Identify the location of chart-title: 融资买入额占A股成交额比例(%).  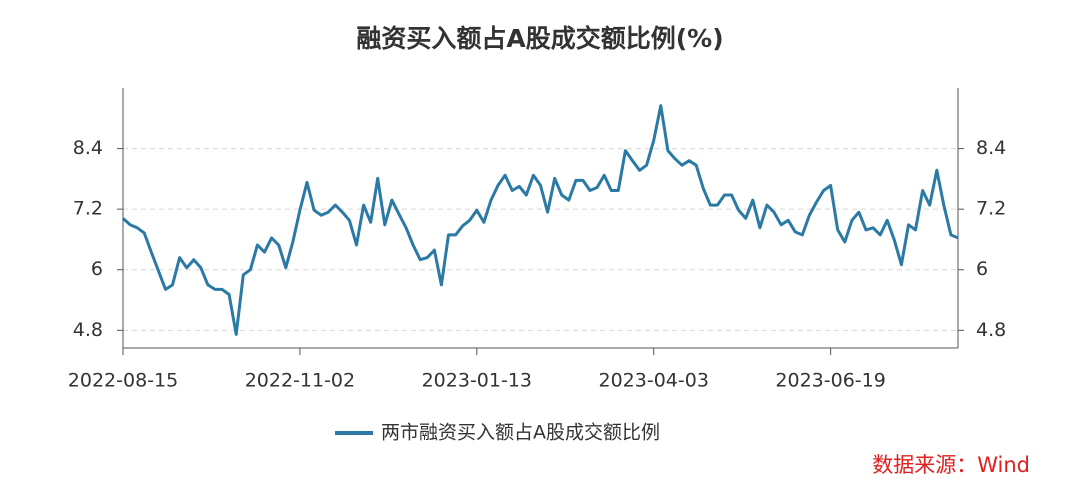
(539, 38).